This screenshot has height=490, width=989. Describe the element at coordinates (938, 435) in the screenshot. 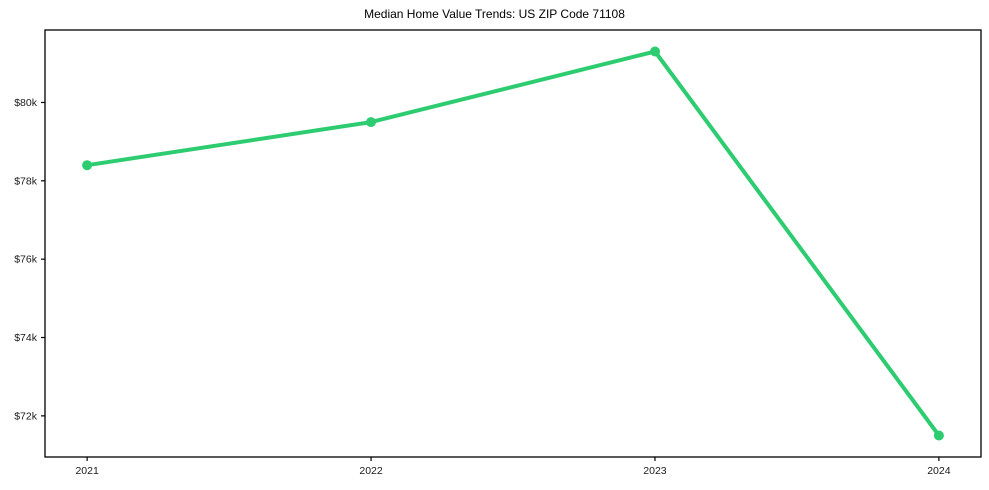

I see `data-point-2024` at that location.